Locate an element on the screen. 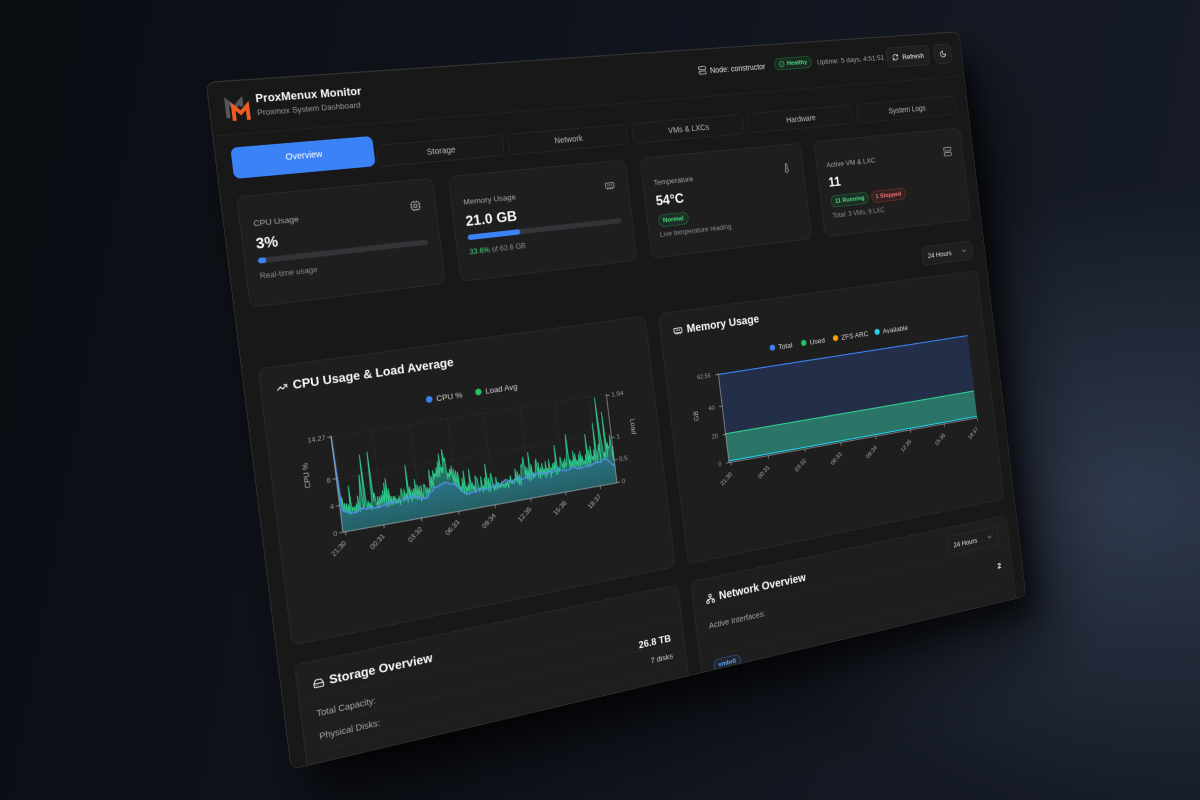 Image resolution: width=1200 pixels, height=800 pixels. svg-text: 1 is located at coordinates (618, 437).